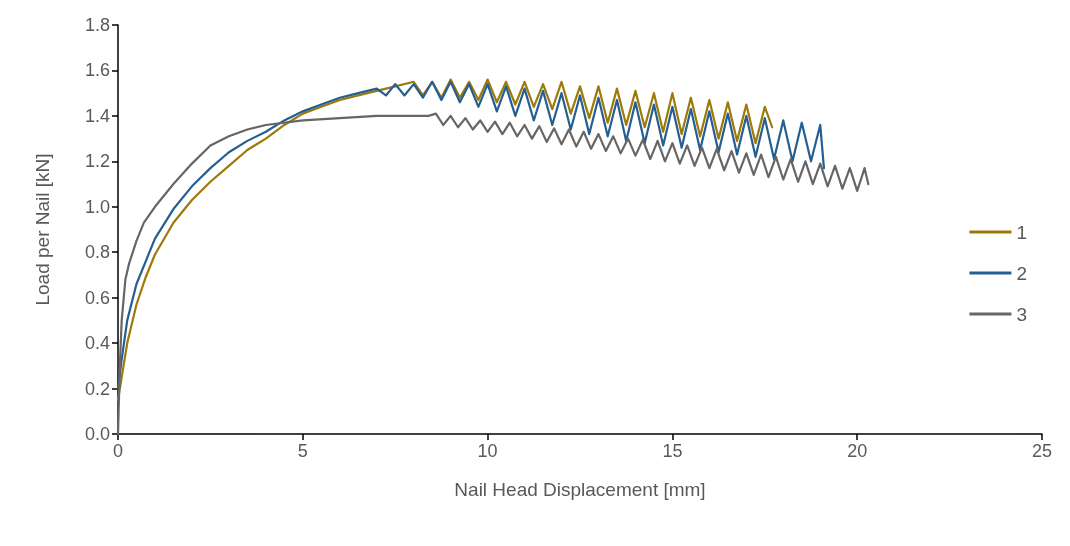  Describe the element at coordinates (118, 451) in the screenshot. I see `x-tick-label: 0` at that location.